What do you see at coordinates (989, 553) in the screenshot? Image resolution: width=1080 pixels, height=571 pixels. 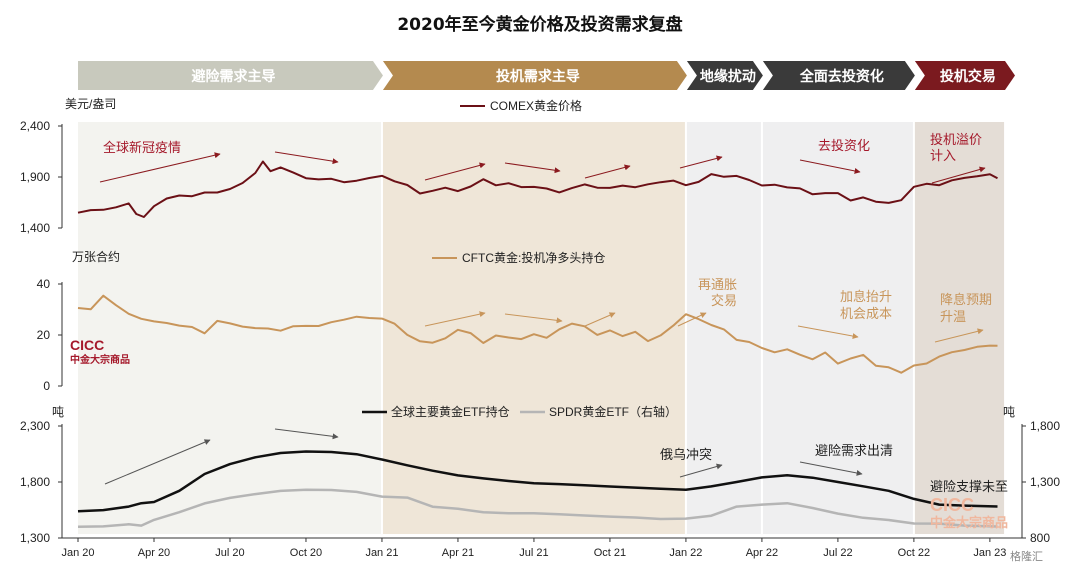 I see `x-tick-label: Jan 23` at bounding box center [989, 553].